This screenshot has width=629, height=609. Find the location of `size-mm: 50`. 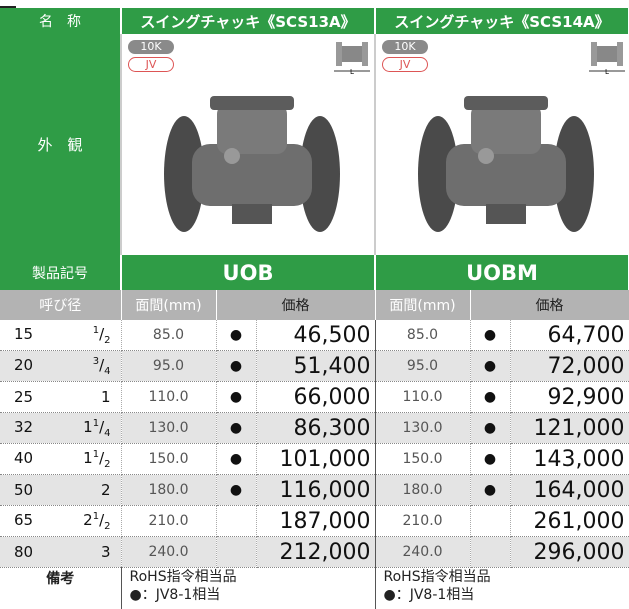

size-mm: 50 is located at coordinates (24, 490).